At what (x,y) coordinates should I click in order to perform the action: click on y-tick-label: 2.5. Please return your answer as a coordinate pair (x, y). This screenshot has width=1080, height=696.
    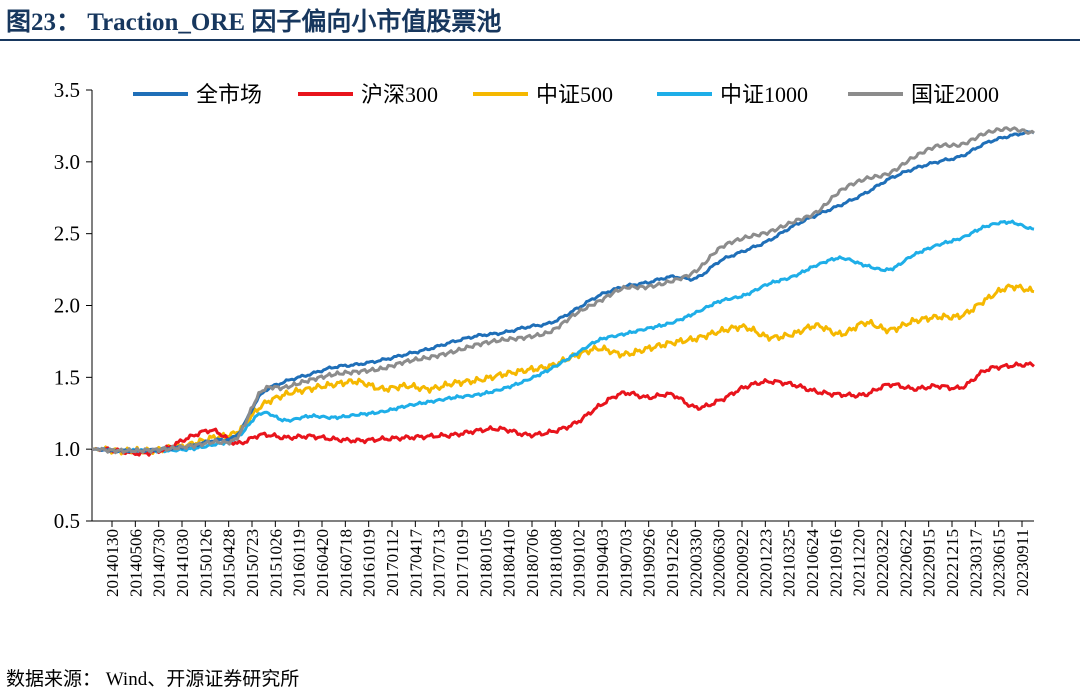
    Looking at the image, I should click on (67, 234).